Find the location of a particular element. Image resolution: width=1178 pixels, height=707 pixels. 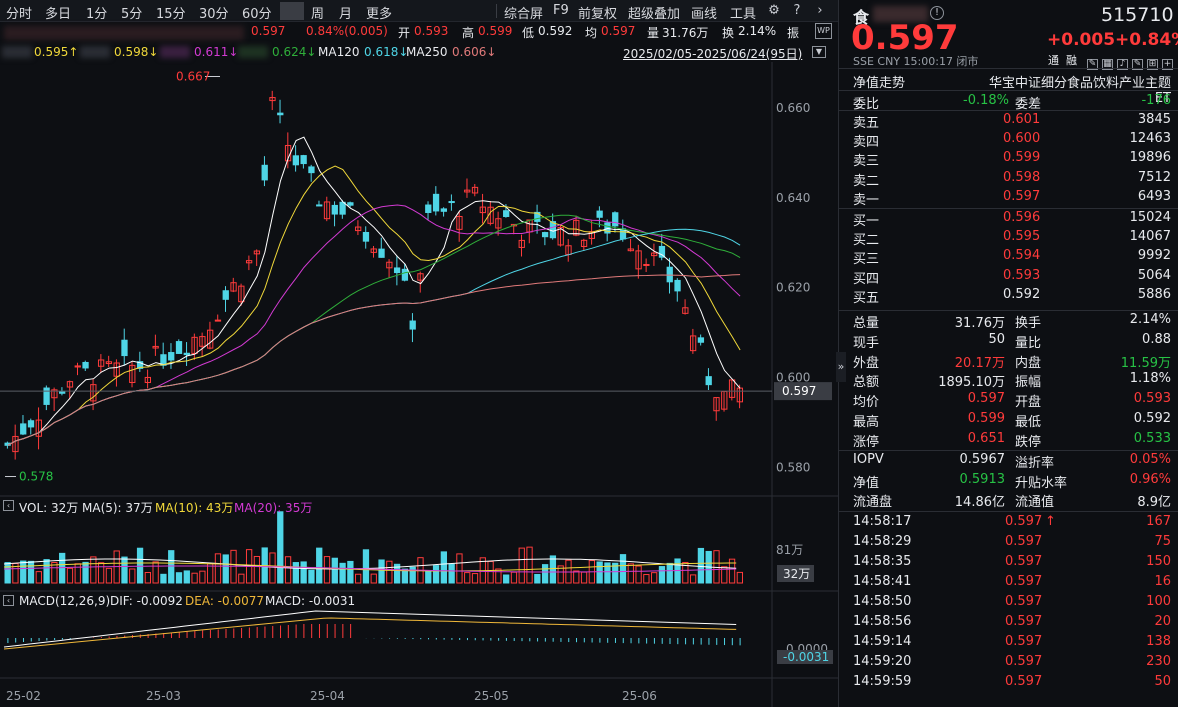

vol-ma5-label: MA(5): 37万 is located at coordinates (117, 508).